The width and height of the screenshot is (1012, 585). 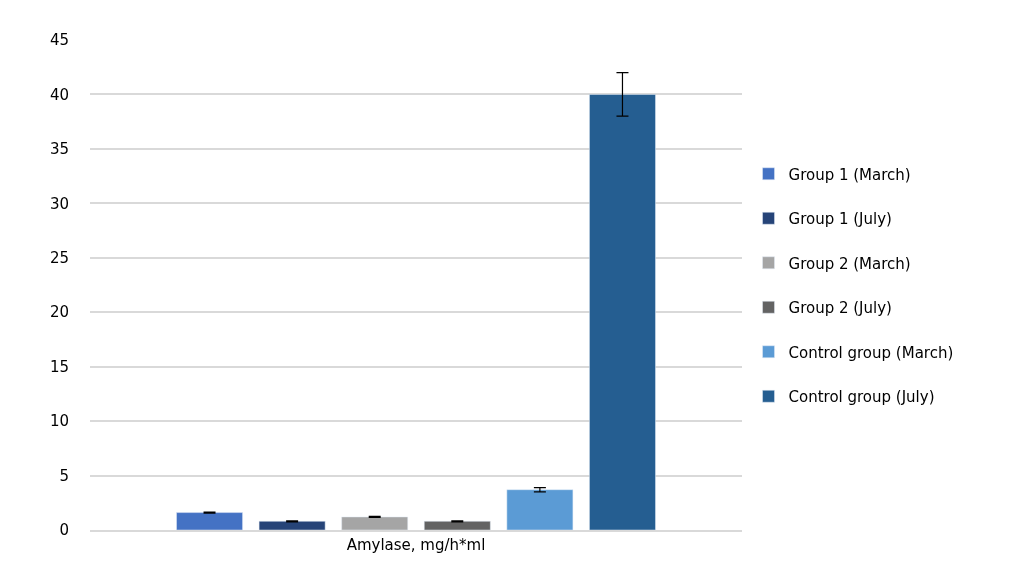 I want to click on y-tick-label: 20, so click(x=59, y=312).